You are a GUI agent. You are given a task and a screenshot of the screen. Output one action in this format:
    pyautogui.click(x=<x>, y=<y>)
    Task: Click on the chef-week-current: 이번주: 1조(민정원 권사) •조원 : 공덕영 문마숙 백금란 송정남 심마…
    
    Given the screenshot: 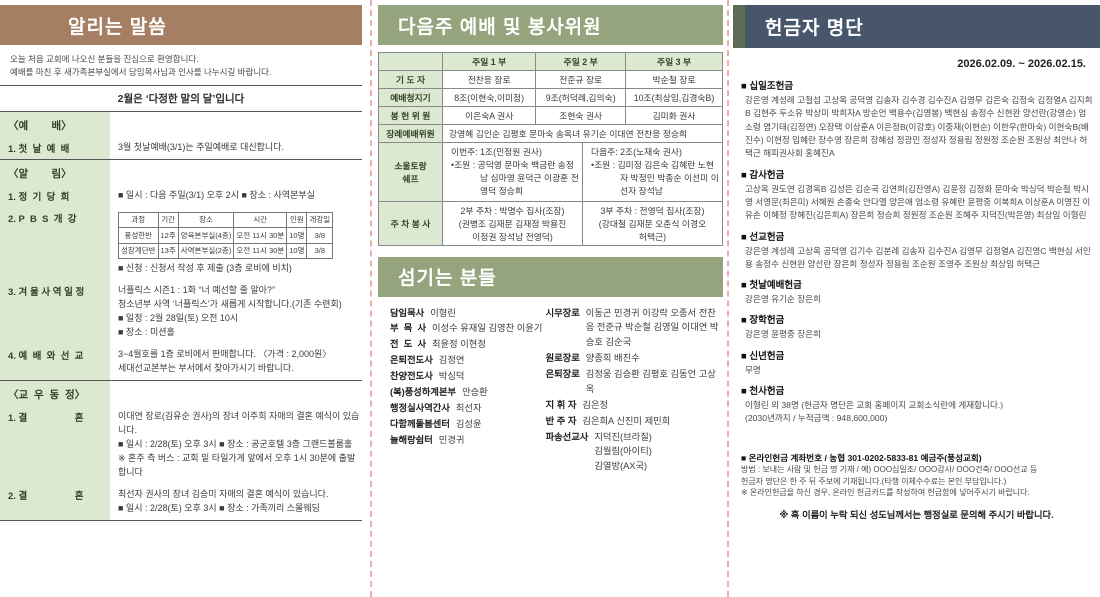 What is the action you would take?
    pyautogui.click(x=512, y=172)
    